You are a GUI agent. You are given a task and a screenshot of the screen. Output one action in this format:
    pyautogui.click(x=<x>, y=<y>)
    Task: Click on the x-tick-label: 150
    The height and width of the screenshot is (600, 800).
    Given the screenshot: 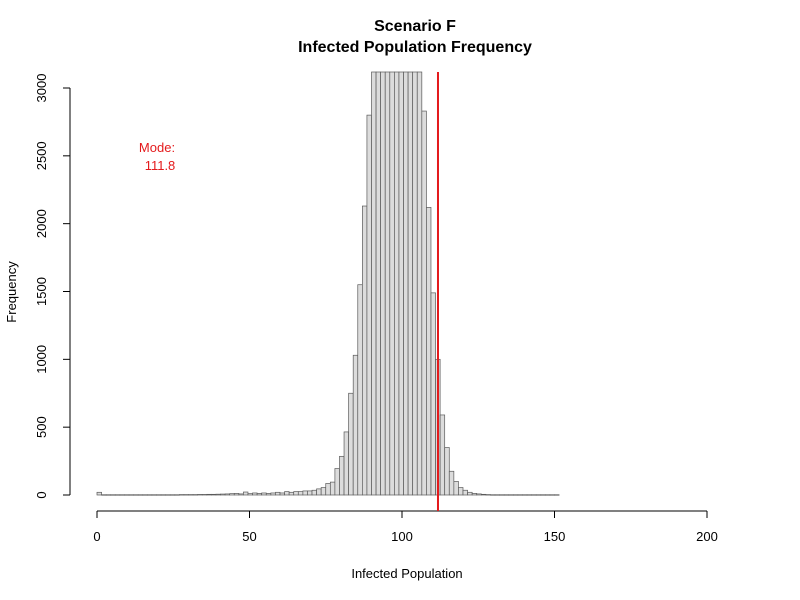 What is the action you would take?
    pyautogui.click(x=555, y=536)
    